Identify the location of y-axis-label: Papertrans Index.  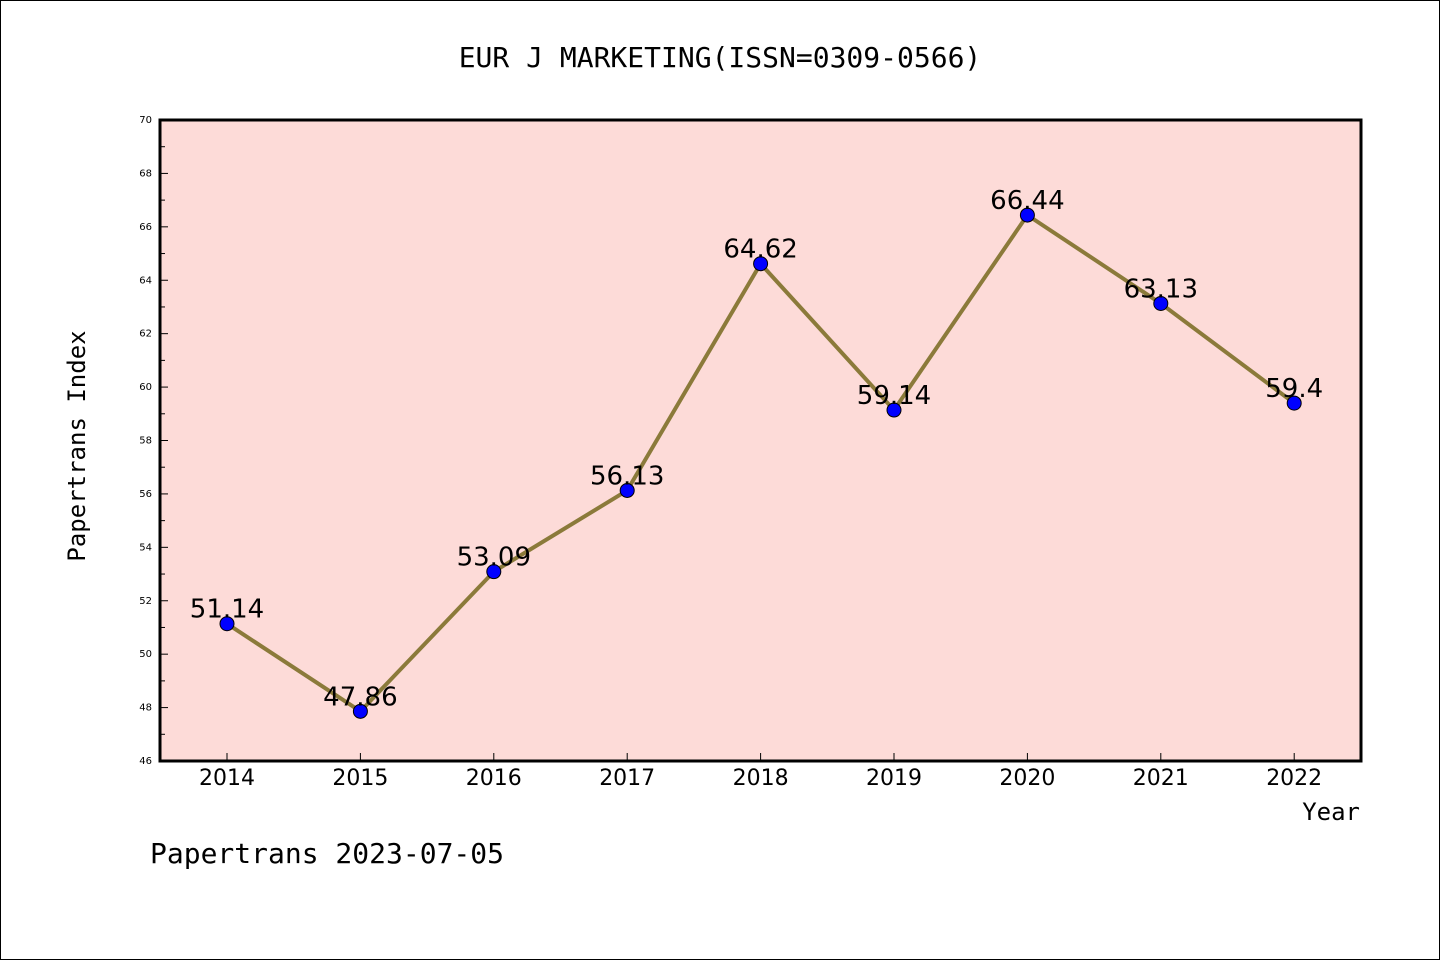
(77, 445).